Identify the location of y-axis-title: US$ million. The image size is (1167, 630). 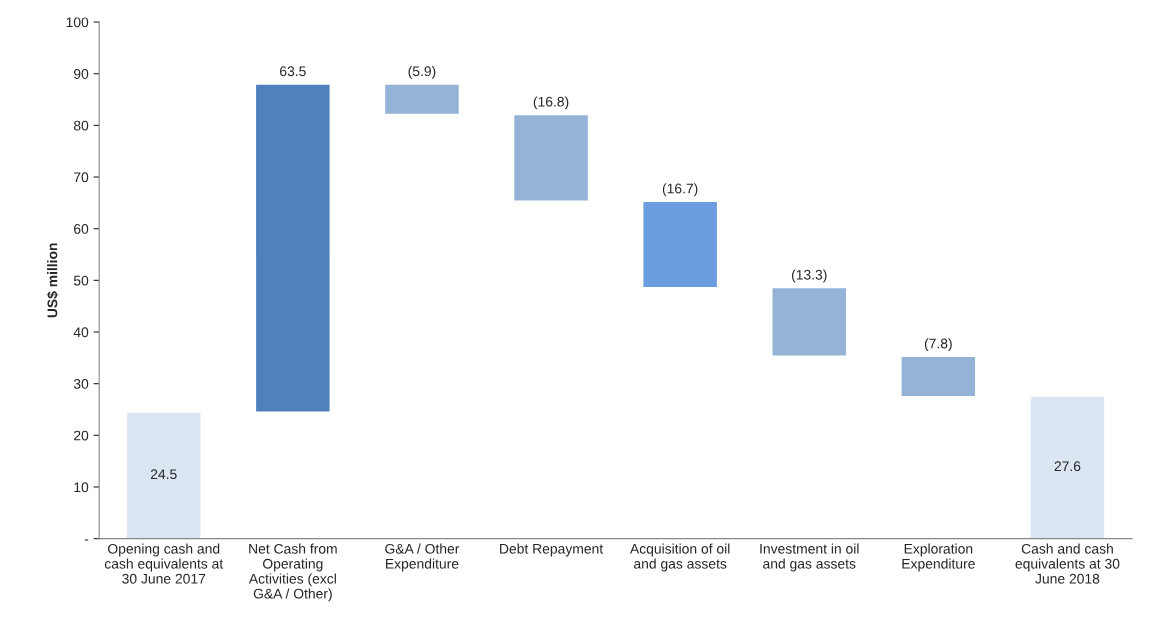
(52, 280).